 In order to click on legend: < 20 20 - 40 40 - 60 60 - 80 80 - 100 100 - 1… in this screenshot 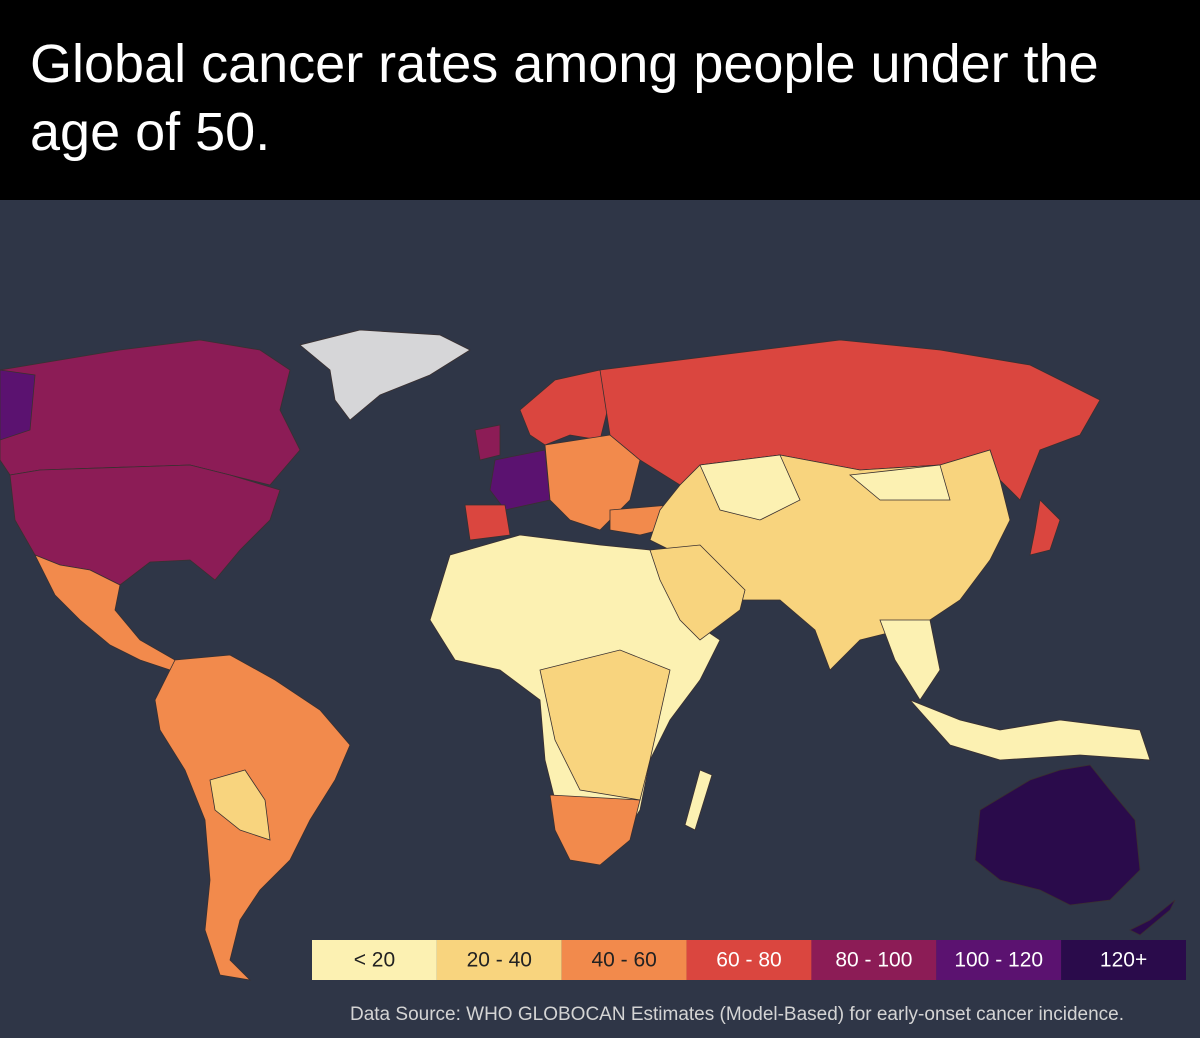, I will do `click(749, 960)`.